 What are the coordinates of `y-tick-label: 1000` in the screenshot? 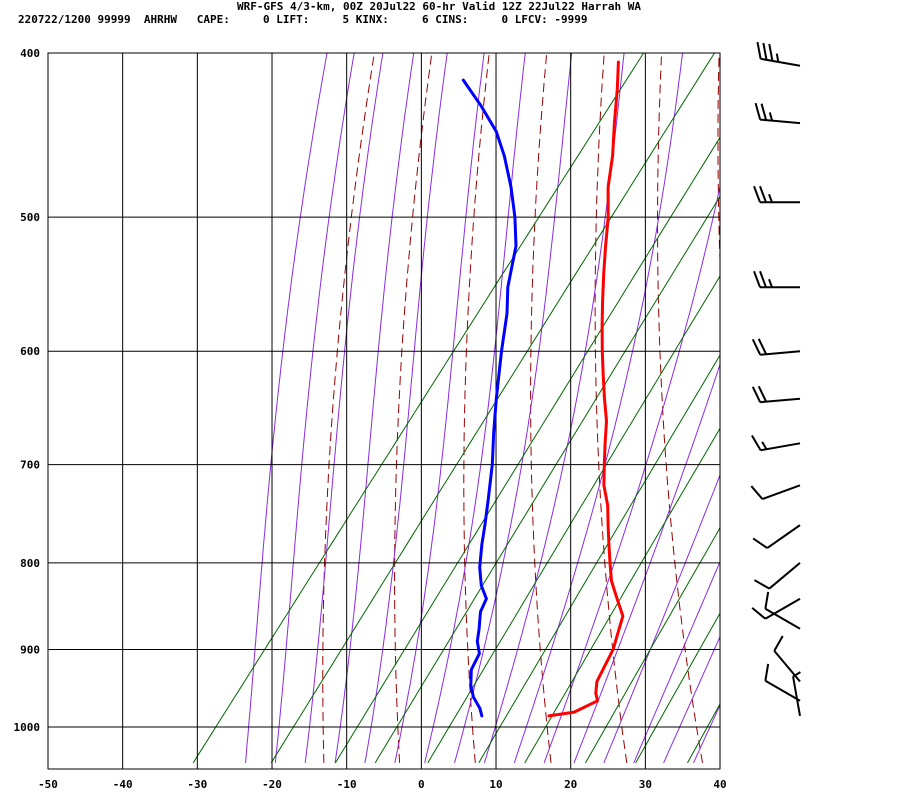 It's located at (27, 727).